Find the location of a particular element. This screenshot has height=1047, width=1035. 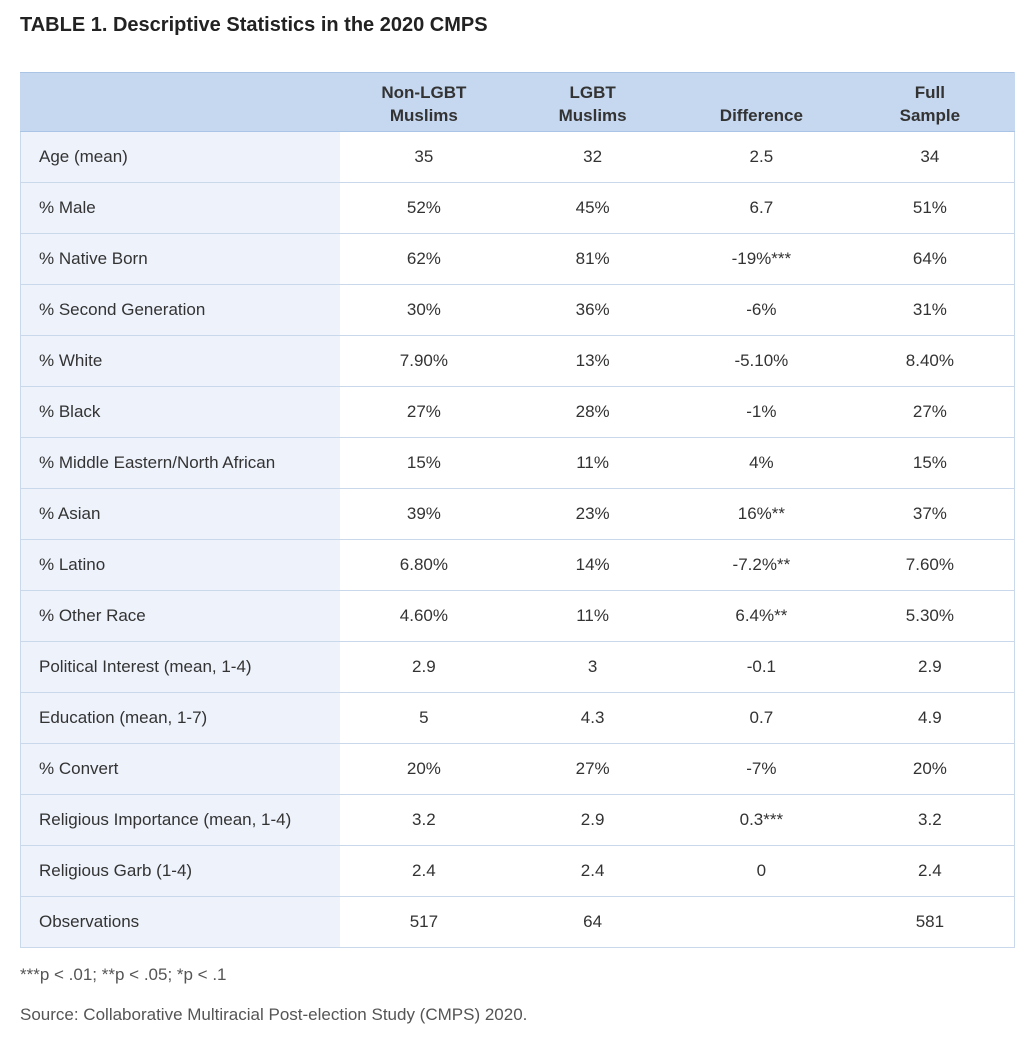

table-row: Age (mean) 35 32 2.5 34 is located at coordinates (517, 157).